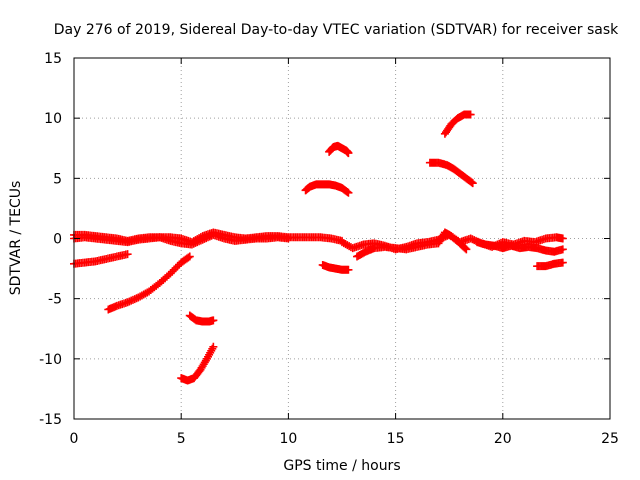  Describe the element at coordinates (74, 439) in the screenshot. I see `x-tick-label: 0` at that location.